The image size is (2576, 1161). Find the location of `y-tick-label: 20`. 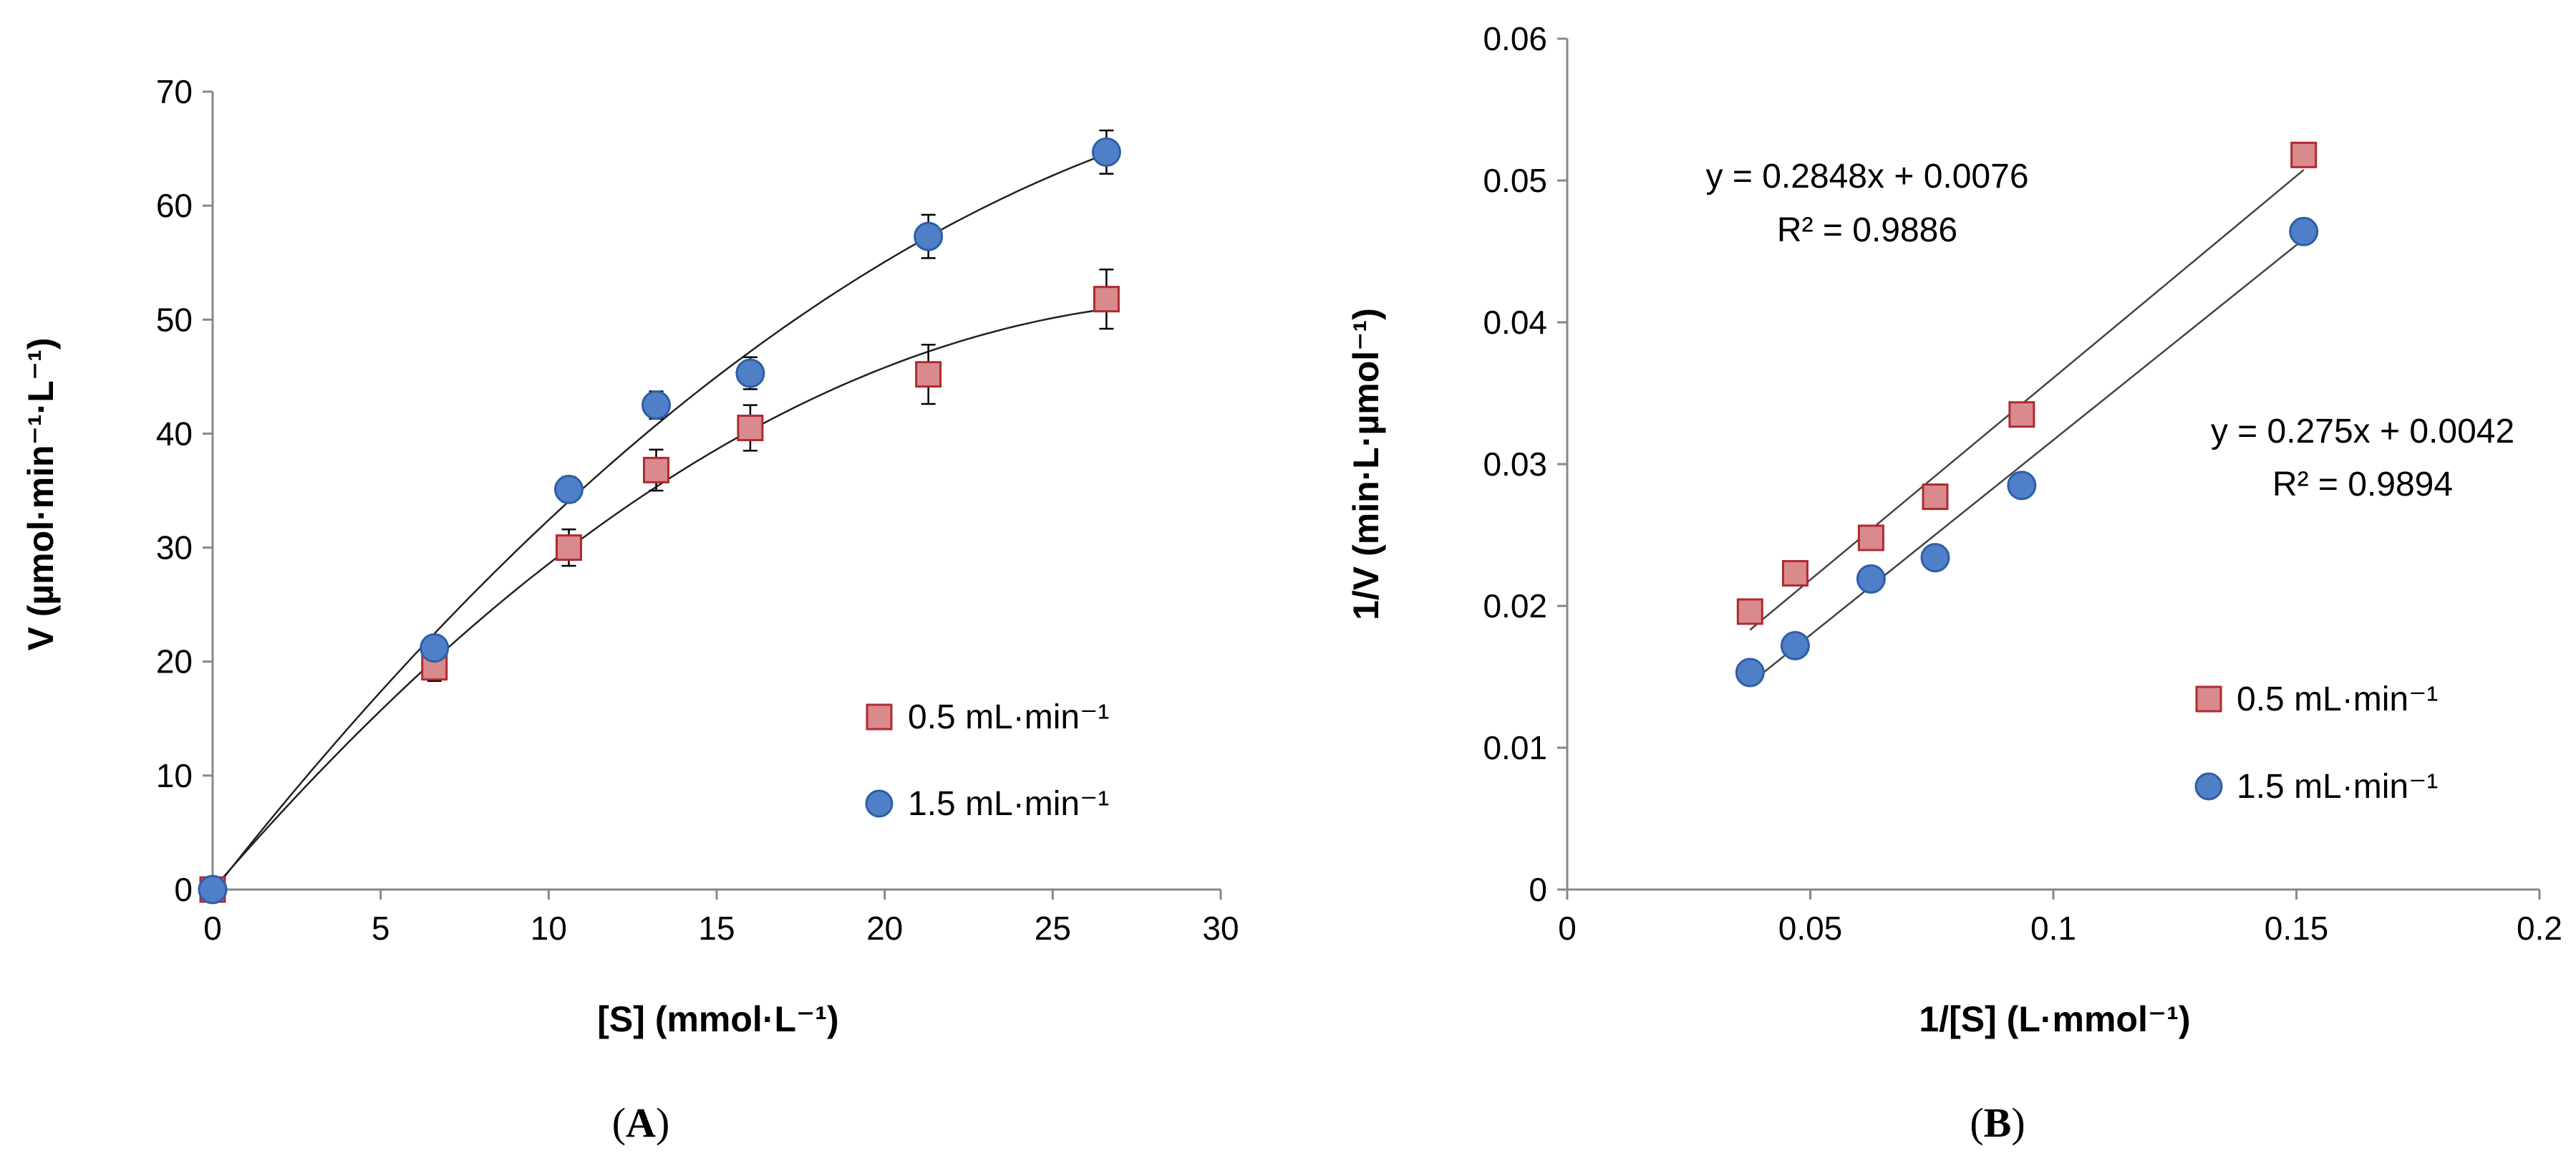

y-tick-label: 20 is located at coordinates (175, 661).